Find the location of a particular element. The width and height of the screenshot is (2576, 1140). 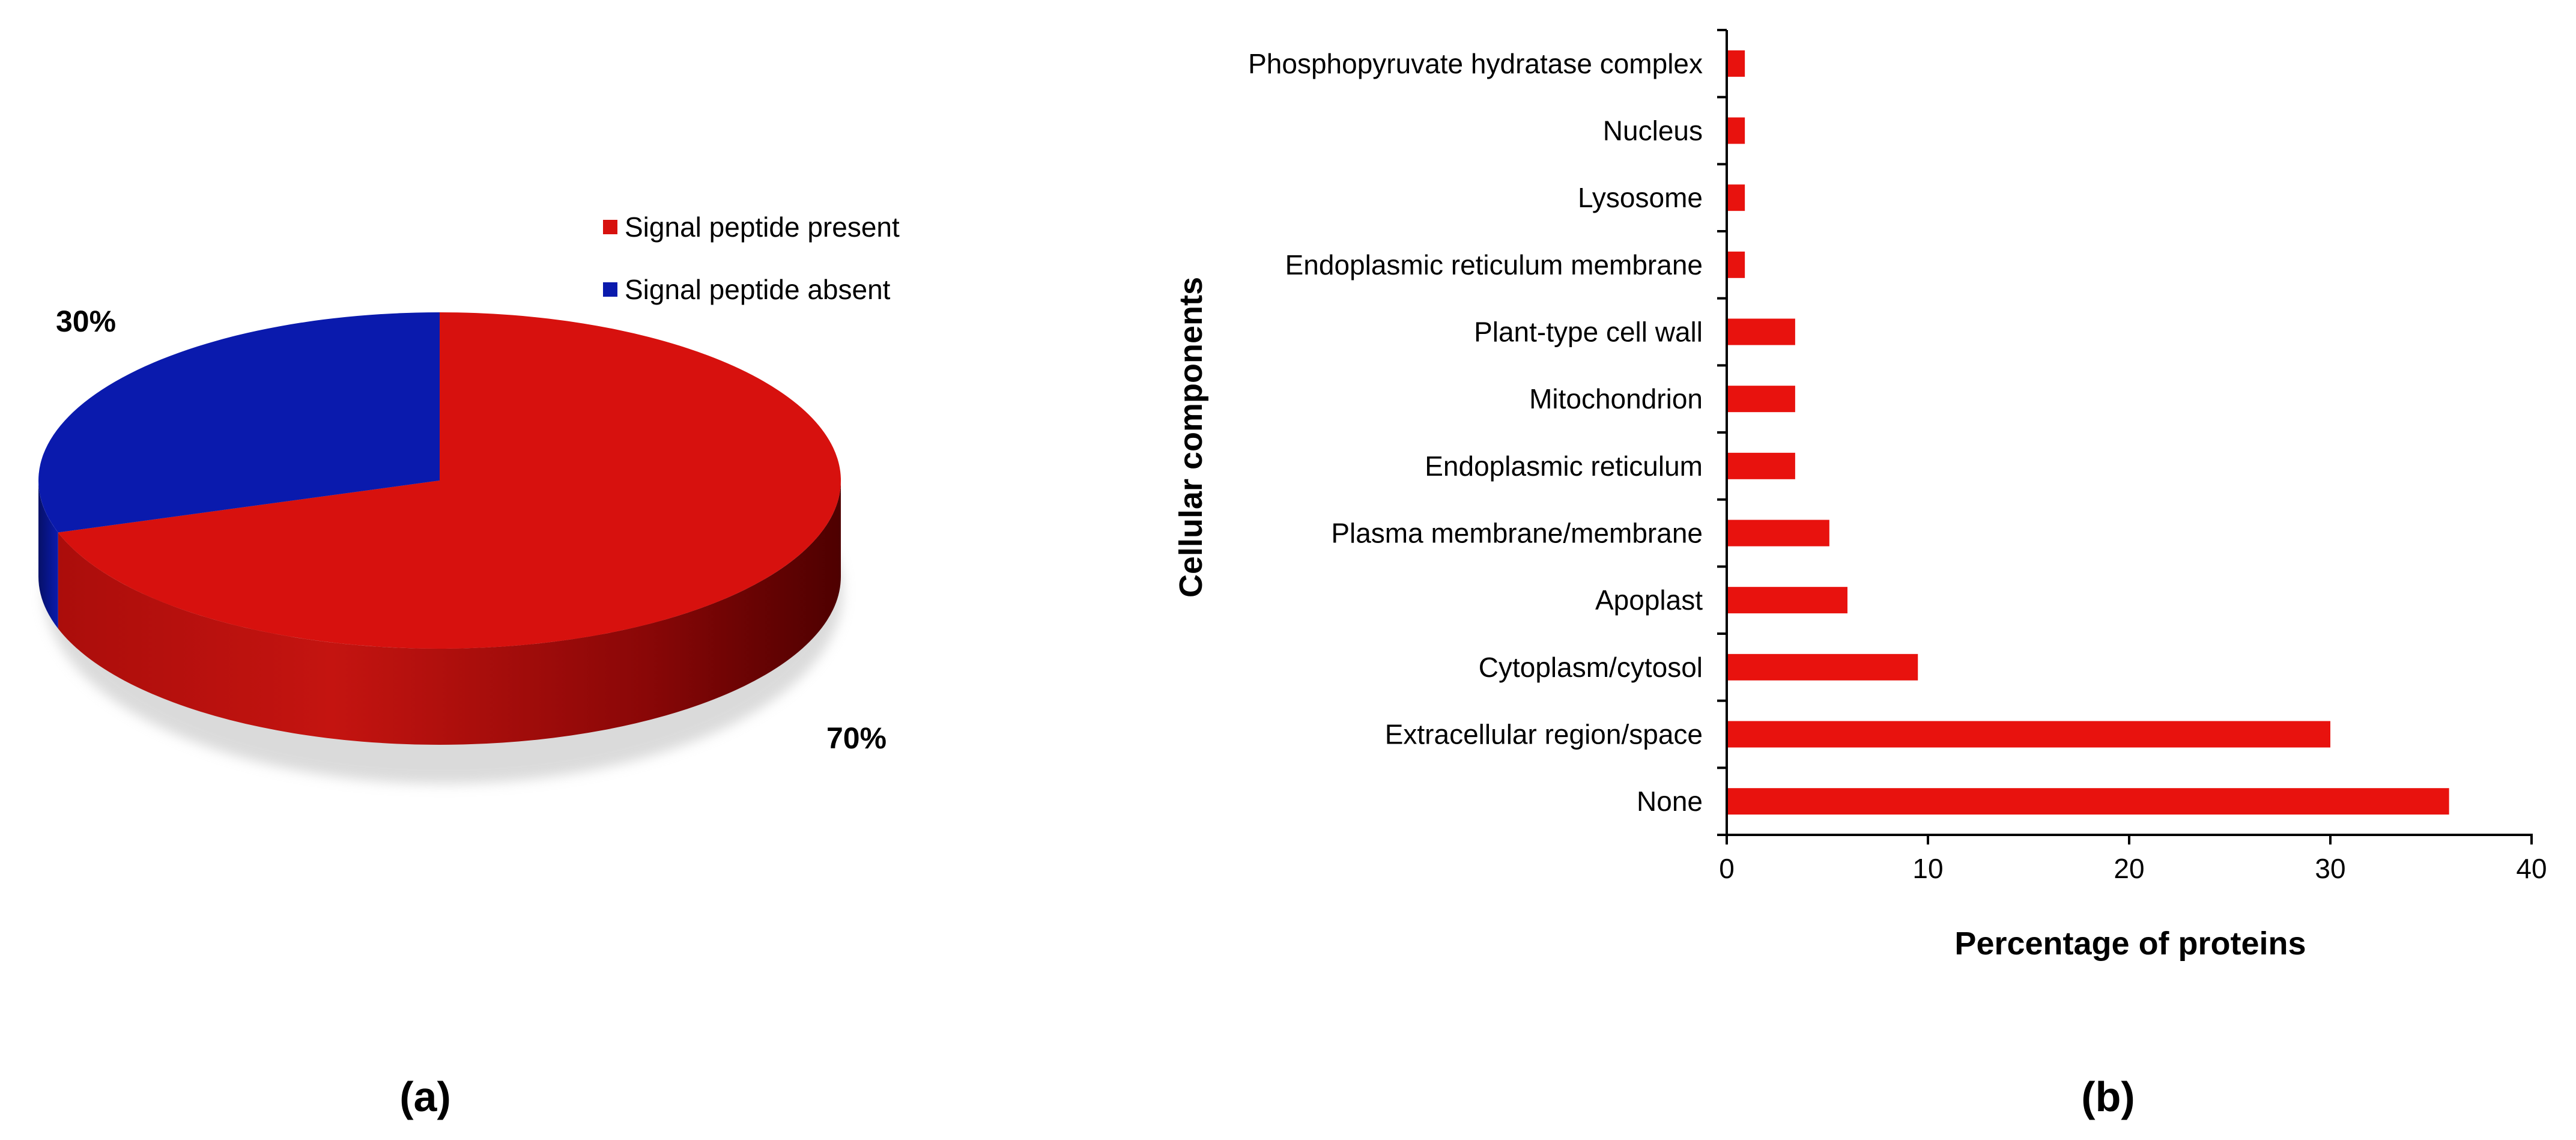

x-tick-label-20: 20 is located at coordinates (2129, 869).